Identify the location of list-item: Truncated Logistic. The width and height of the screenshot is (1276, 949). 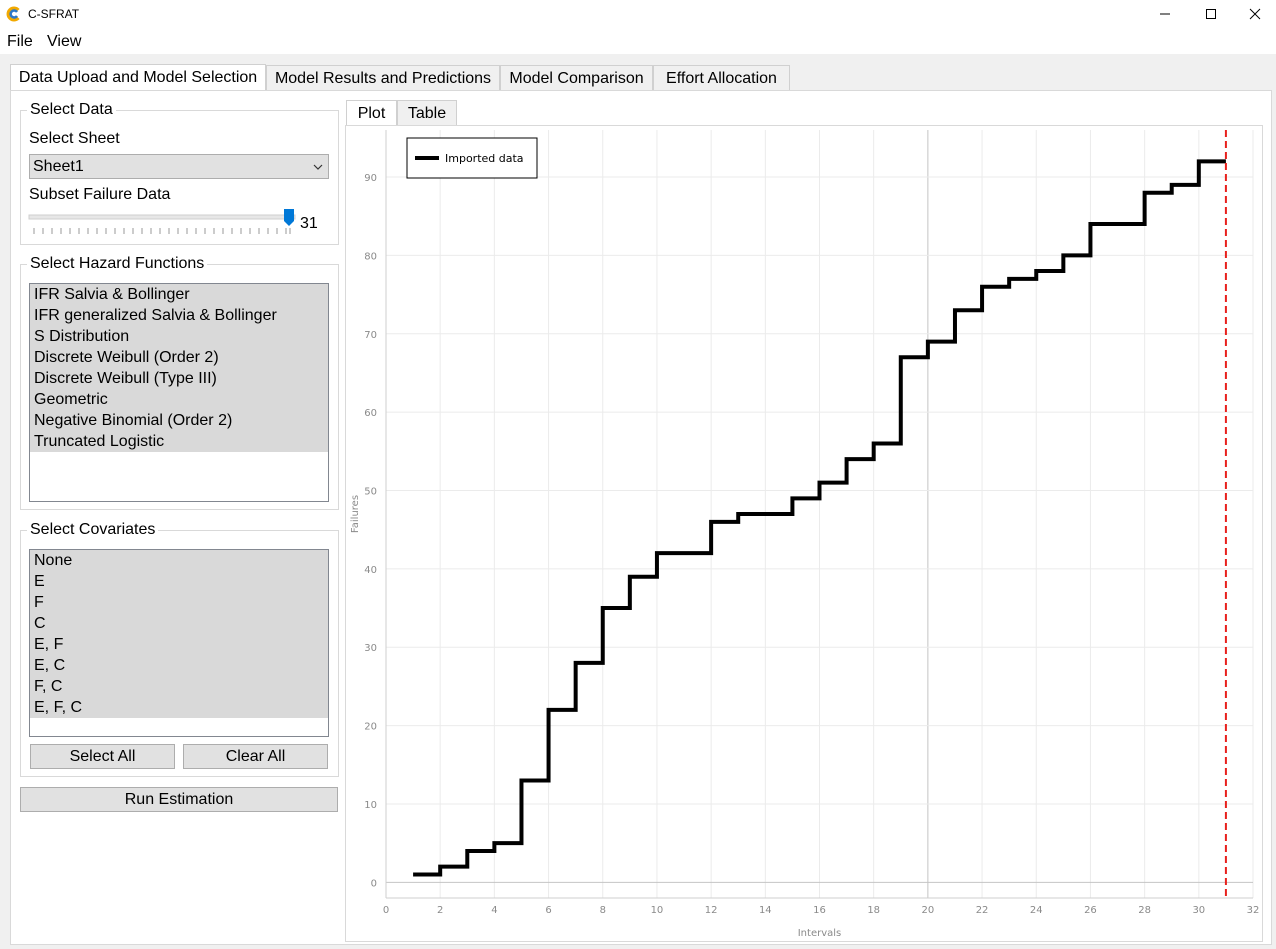
(179, 441).